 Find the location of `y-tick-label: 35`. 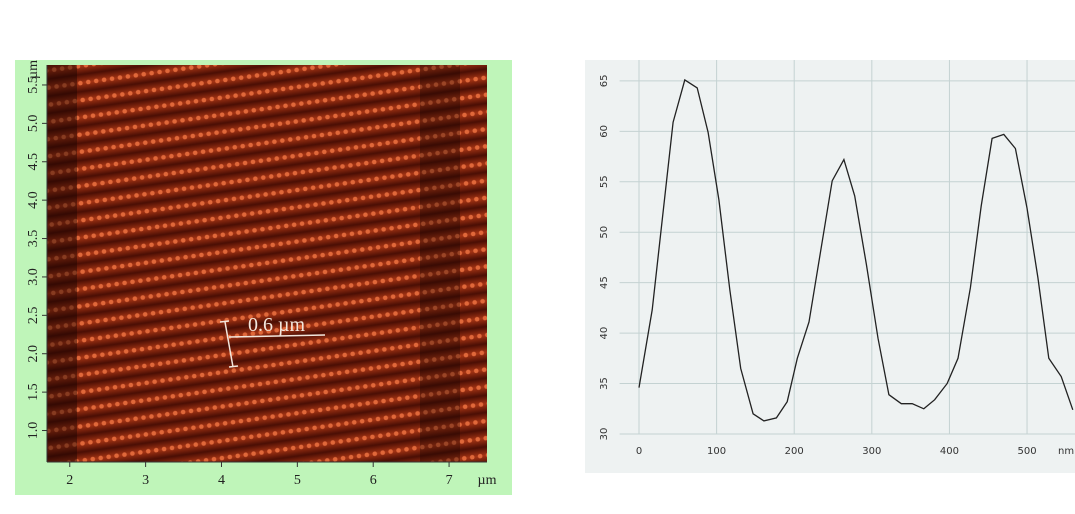

y-tick-label: 35 is located at coordinates (604, 383).